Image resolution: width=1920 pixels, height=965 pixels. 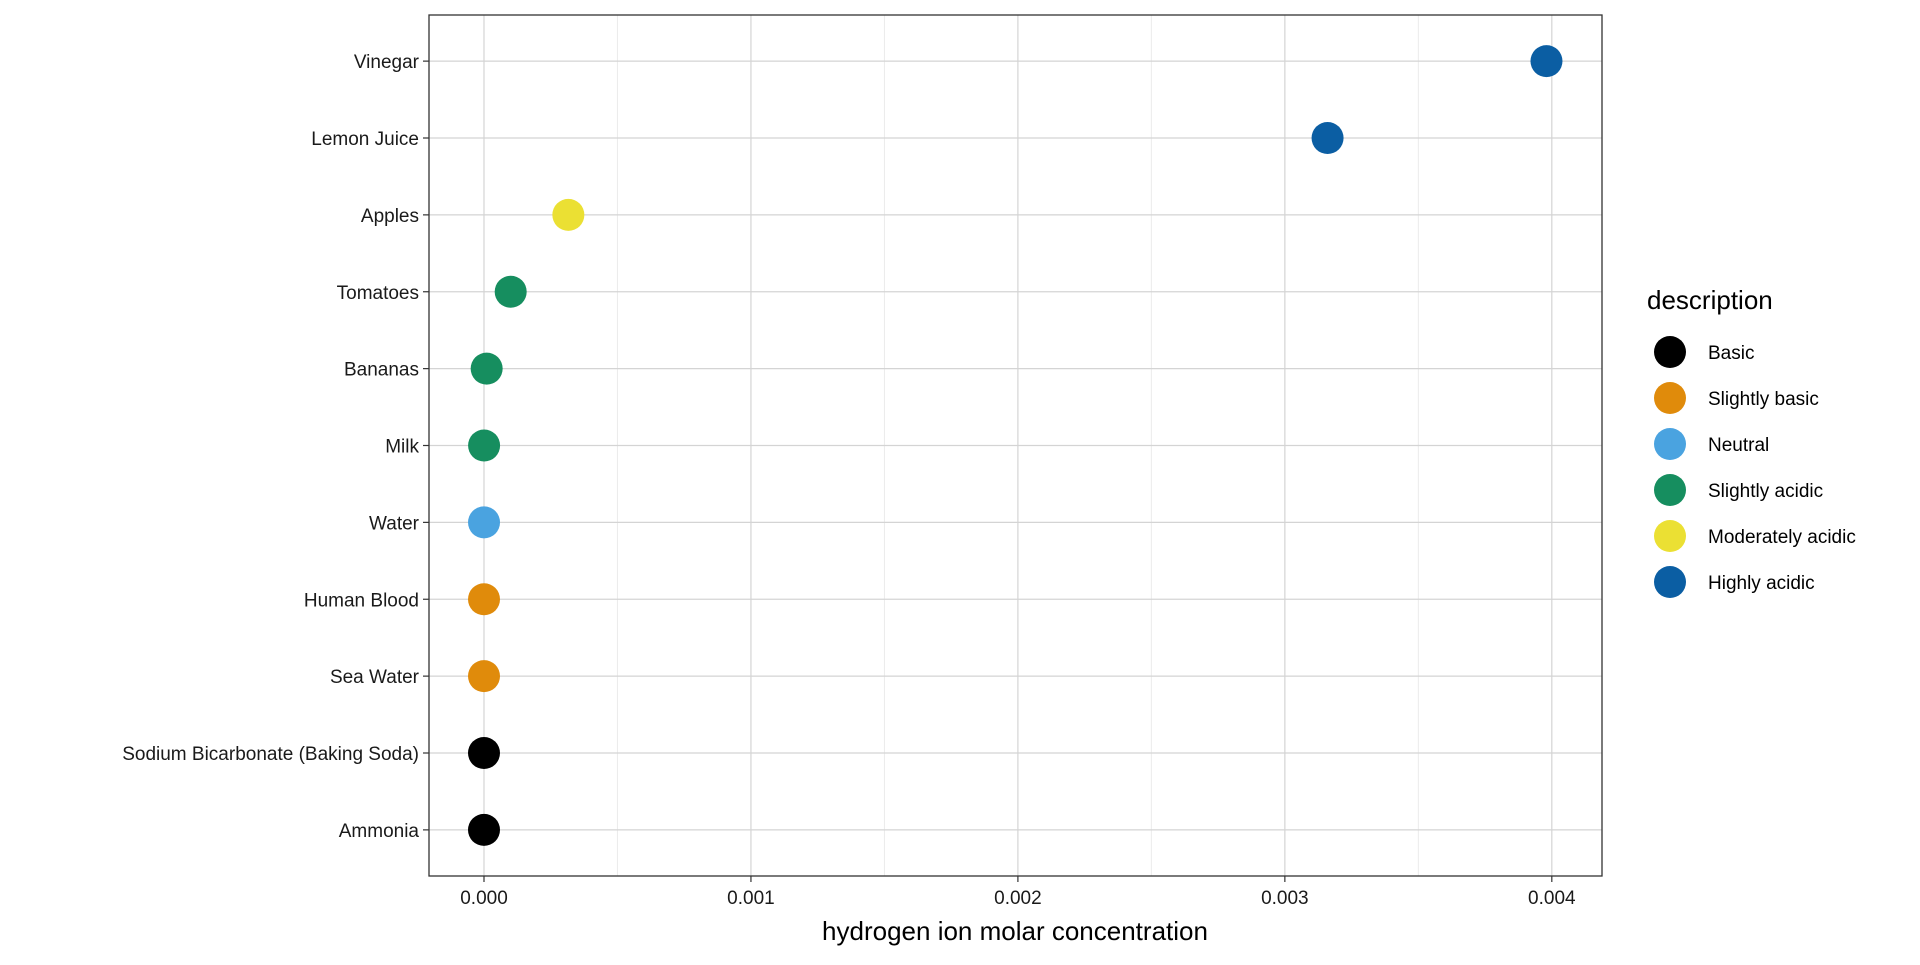 What do you see at coordinates (1763, 399) in the screenshot?
I see `legend-label: Slightly basic` at bounding box center [1763, 399].